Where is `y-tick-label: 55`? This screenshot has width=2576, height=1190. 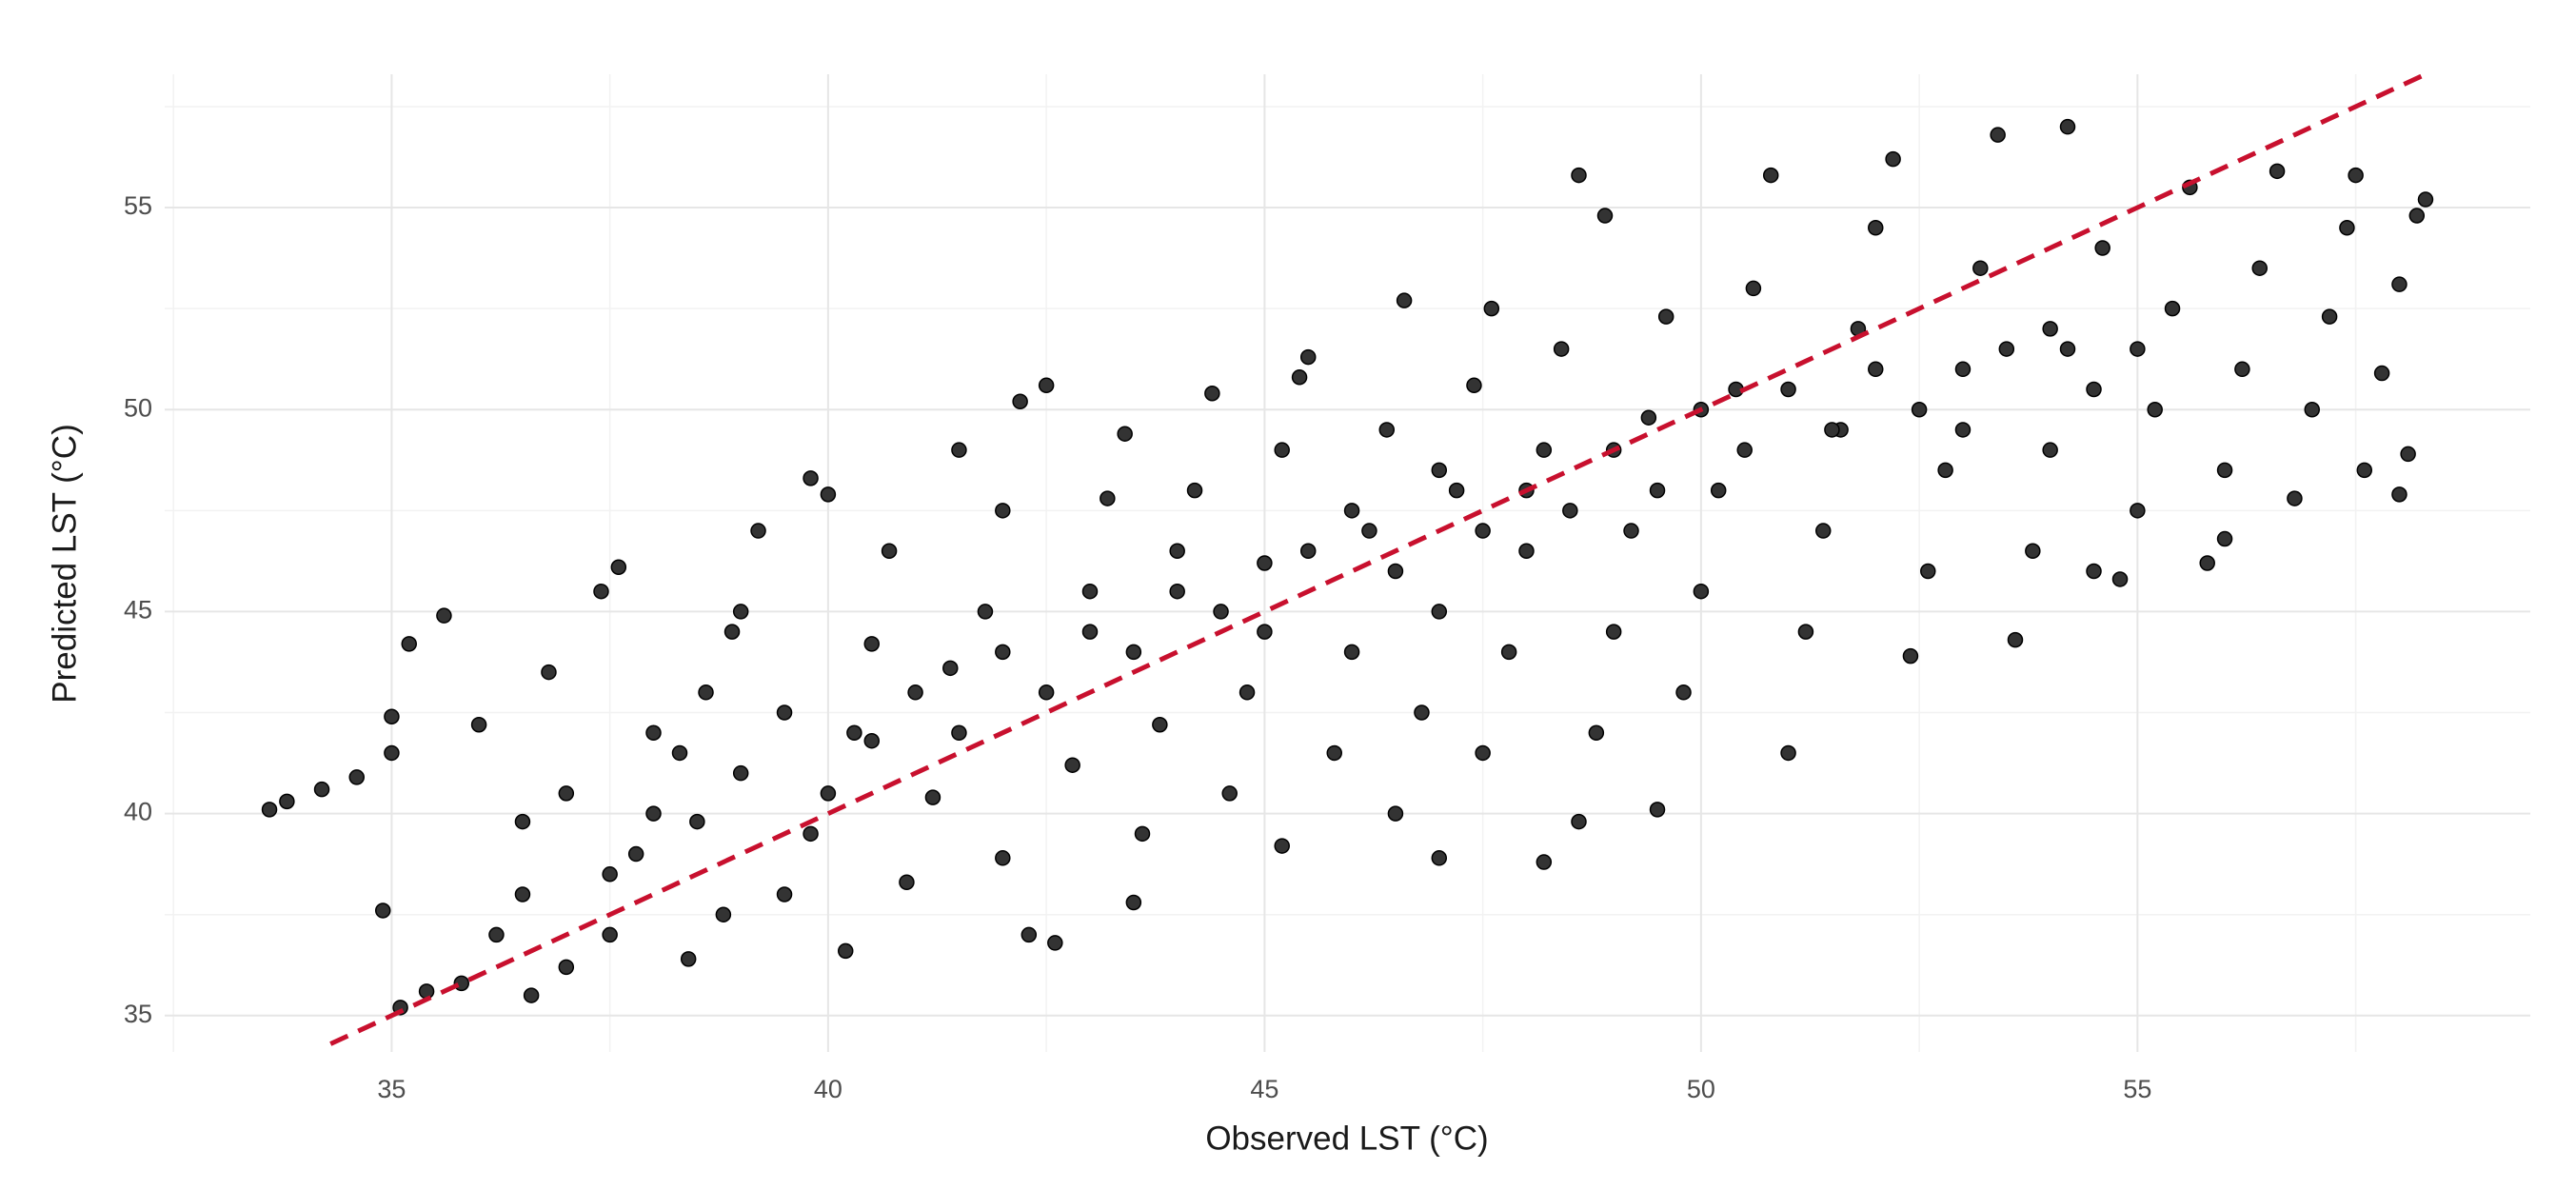 y-tick-label: 55 is located at coordinates (138, 205).